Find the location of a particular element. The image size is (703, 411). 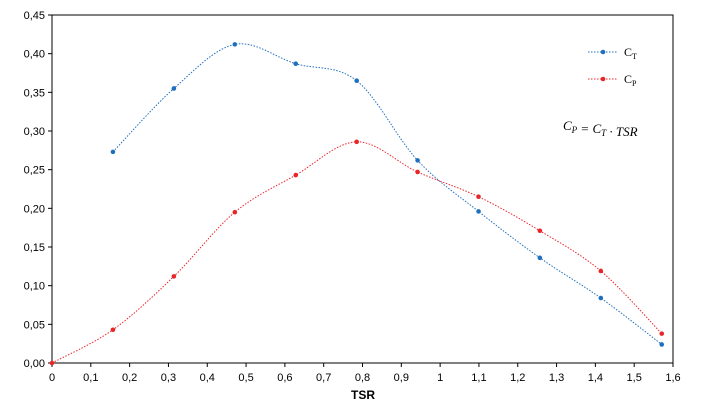

x-tick-label: 0,5 is located at coordinates (245, 378).